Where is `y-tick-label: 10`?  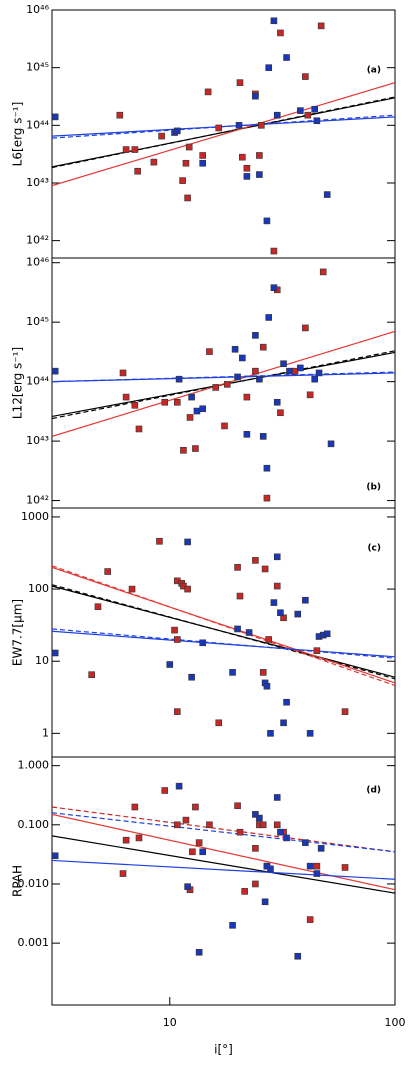 y-tick-label: 10 is located at coordinates (42, 660).